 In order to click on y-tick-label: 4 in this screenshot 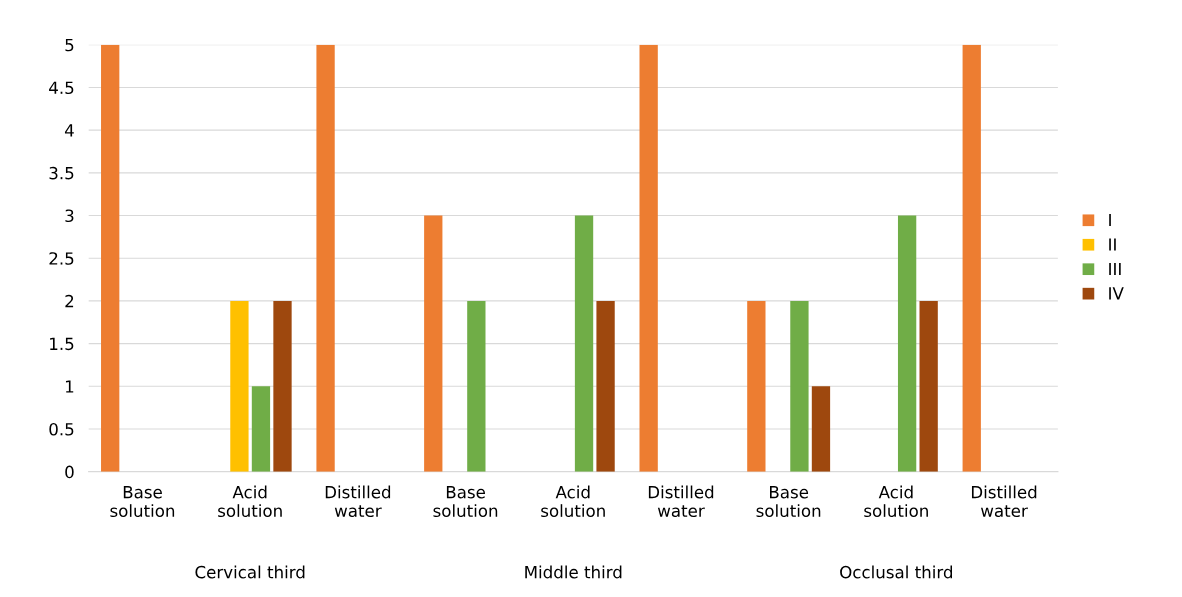, I will do `click(69, 130)`.